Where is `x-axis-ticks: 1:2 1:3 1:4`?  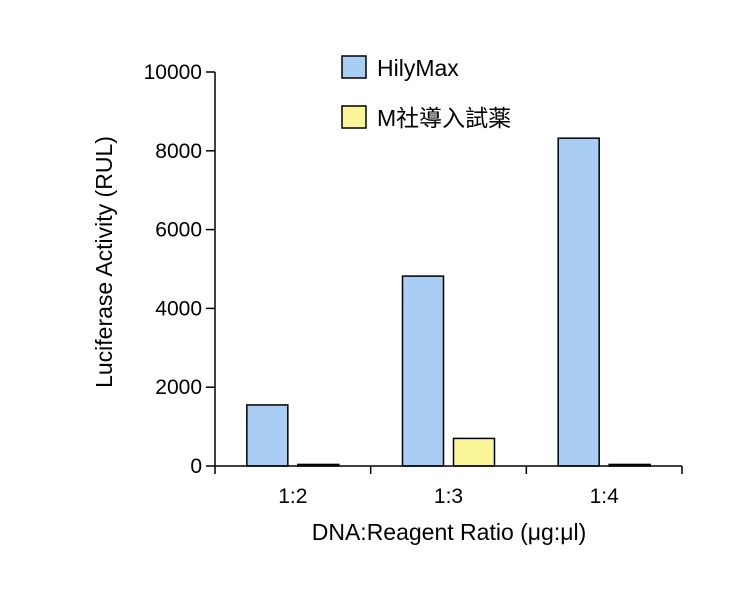 x-axis-ticks: 1:2 1:3 1:4 is located at coordinates (448, 487).